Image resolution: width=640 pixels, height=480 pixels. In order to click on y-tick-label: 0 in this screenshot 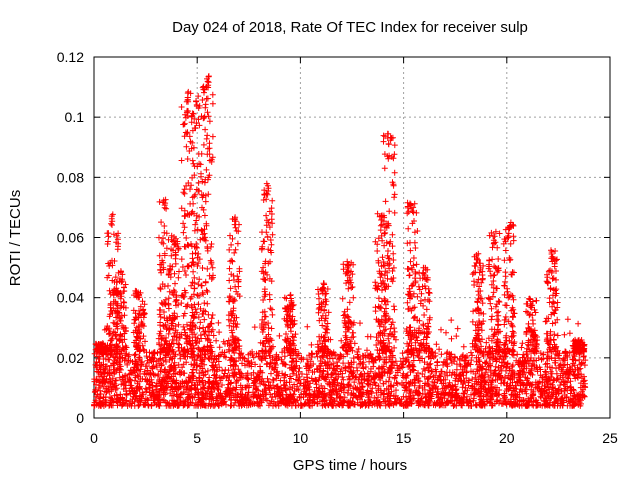, I will do `click(80, 418)`.